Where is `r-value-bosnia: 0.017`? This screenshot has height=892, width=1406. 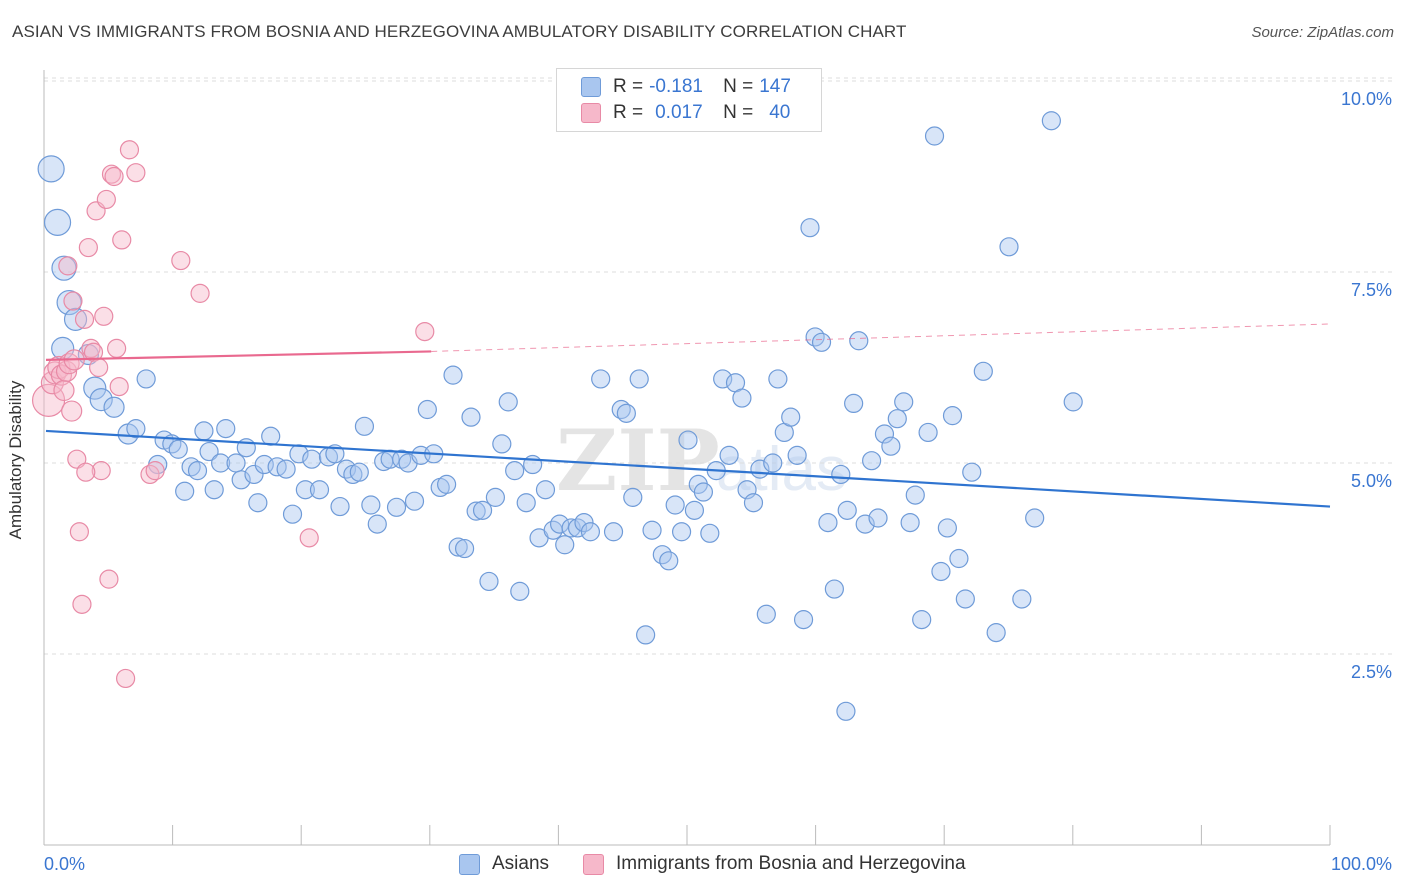 r-value-bosnia: 0.017 is located at coordinates (679, 112).